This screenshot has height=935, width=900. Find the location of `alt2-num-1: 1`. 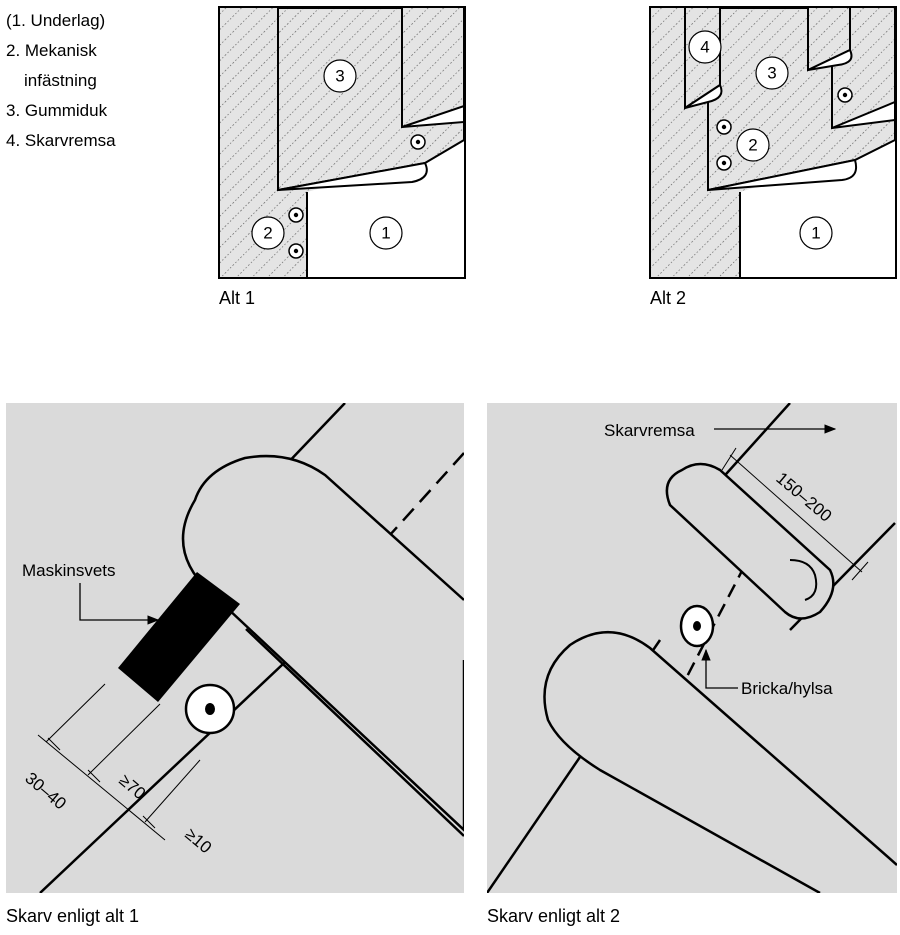

alt2-num-1: 1 is located at coordinates (815, 233).